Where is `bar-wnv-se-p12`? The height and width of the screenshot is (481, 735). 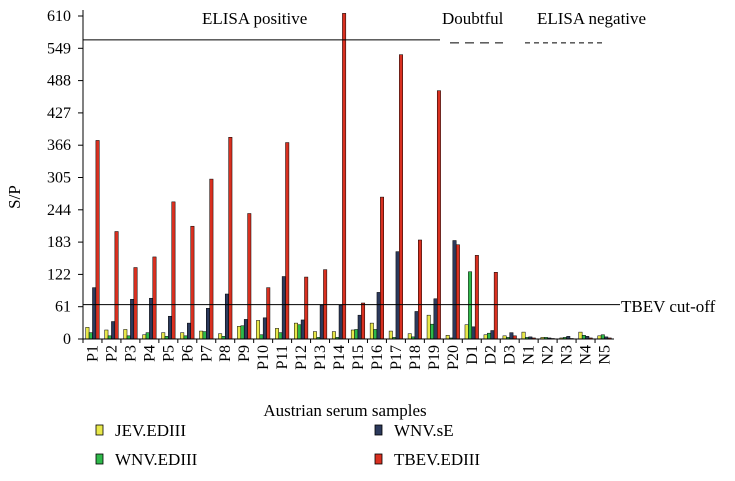
bar-wnv-se-p12 is located at coordinates (302, 329).